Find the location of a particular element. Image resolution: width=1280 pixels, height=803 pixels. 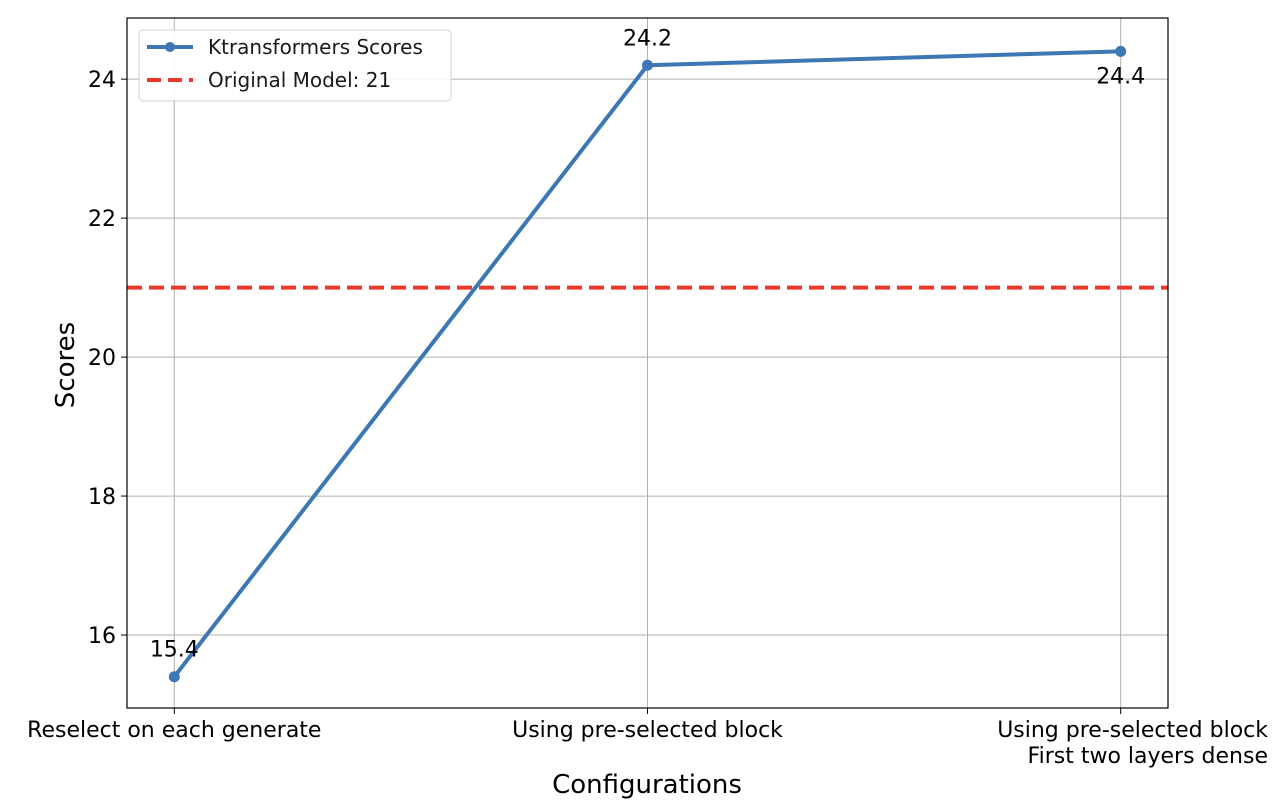

legend-series-label: Ktransformers Scores is located at coordinates (315, 47).